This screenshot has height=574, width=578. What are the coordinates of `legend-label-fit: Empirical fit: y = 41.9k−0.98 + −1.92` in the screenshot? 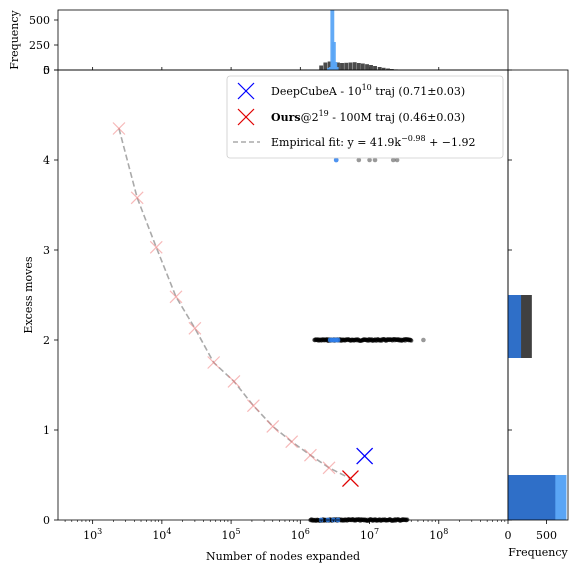 It's located at (373, 141).